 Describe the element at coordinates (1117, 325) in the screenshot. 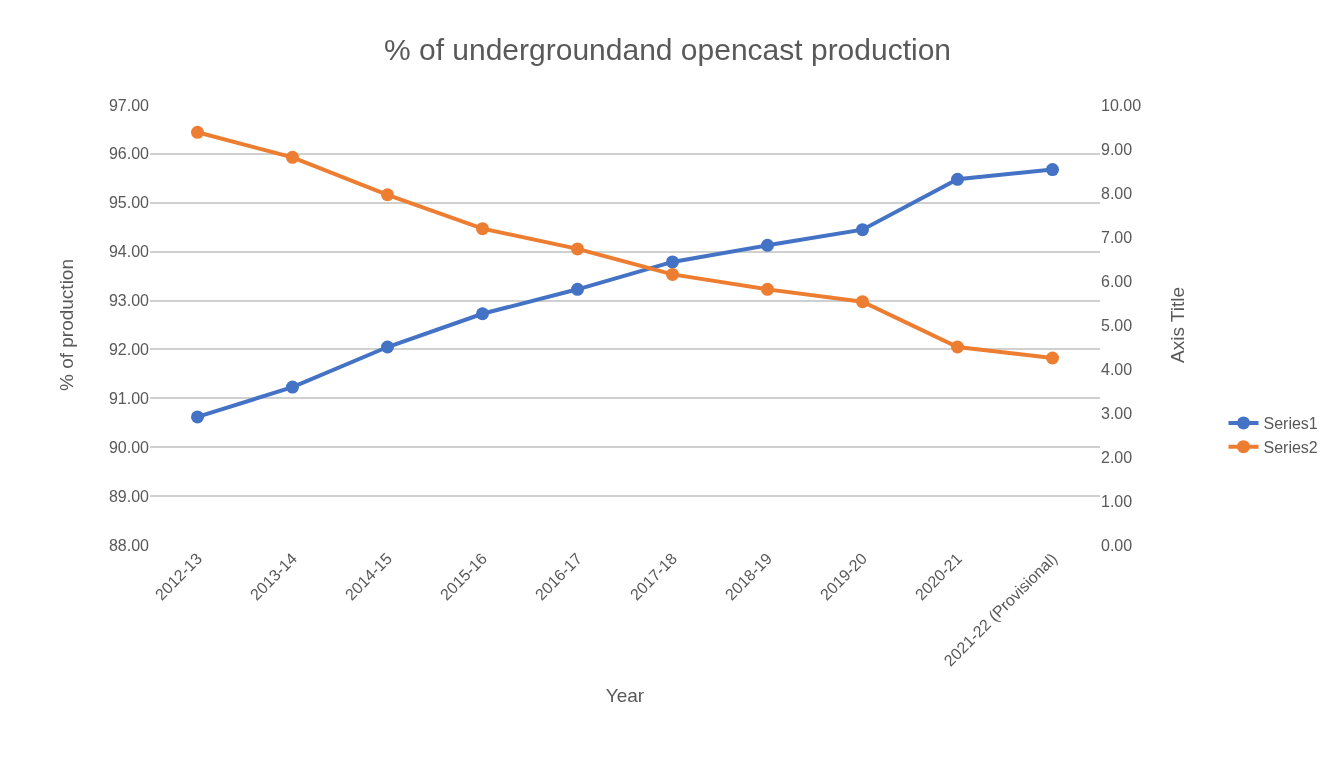

I see `y2-tick-label: 5.00` at that location.